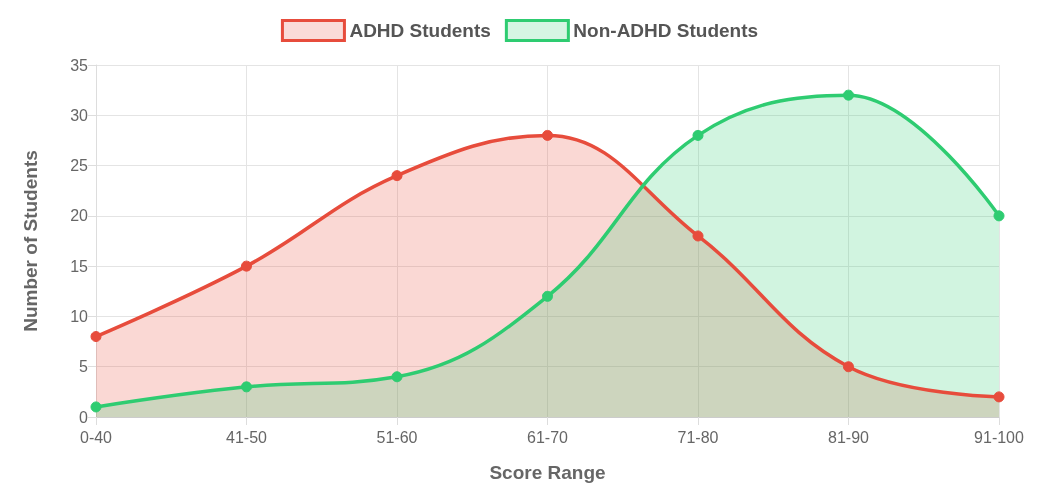  What do you see at coordinates (84, 367) in the screenshot?
I see `y-tick-label: 5` at bounding box center [84, 367].